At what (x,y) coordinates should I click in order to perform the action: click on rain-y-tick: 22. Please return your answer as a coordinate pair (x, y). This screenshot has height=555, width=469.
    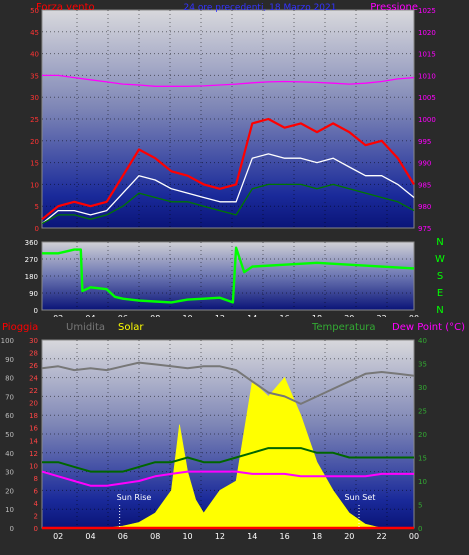
    Looking at the image, I should click on (33, 391).